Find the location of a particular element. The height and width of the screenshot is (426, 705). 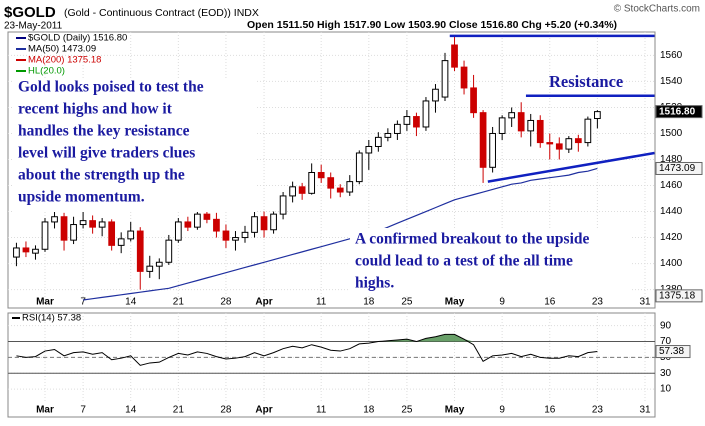

annotation-text: level will give traders clues is located at coordinates (106, 153).